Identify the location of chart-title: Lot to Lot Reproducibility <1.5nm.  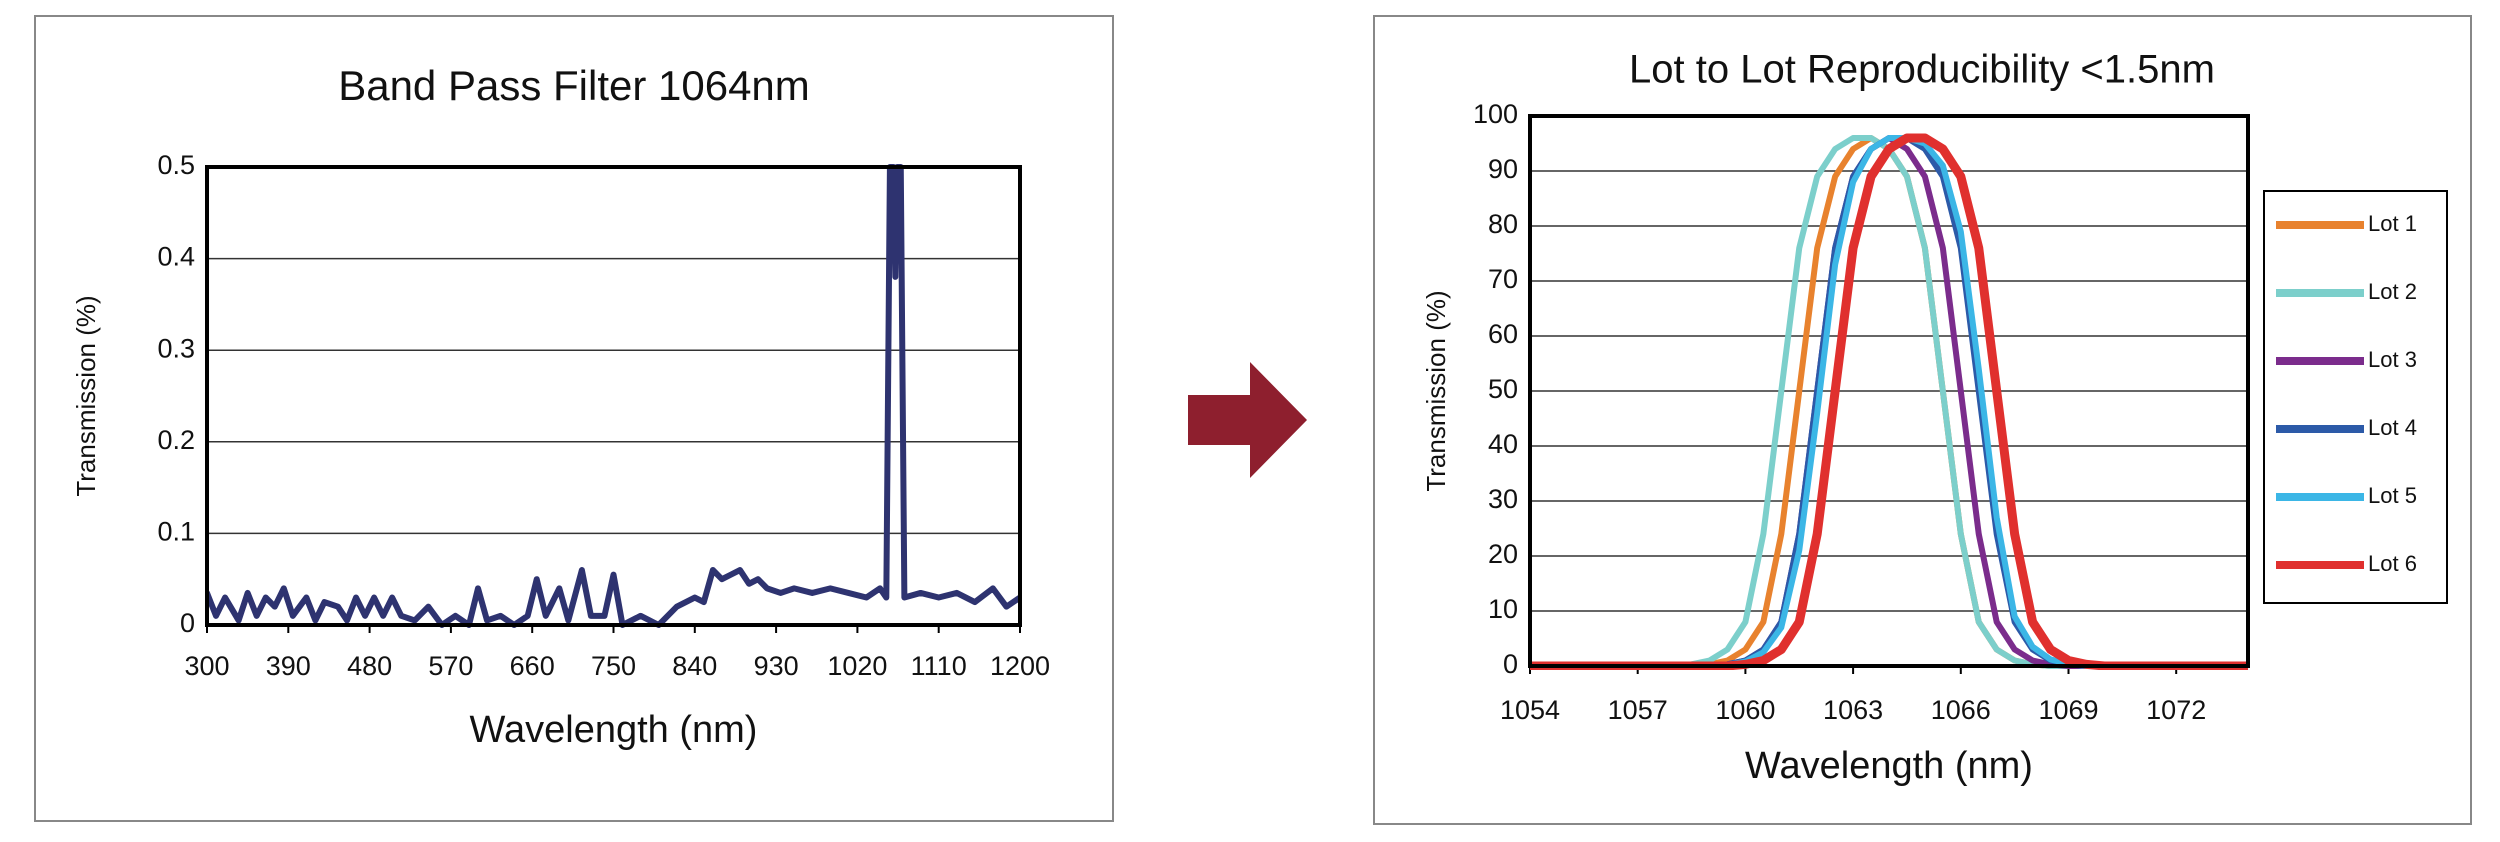
(1922, 70).